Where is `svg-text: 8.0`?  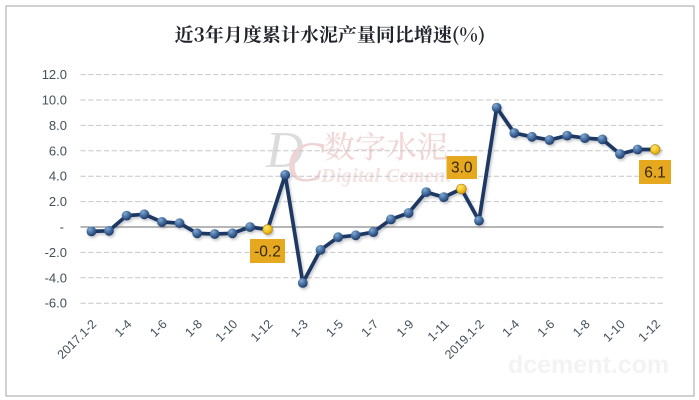
svg-text: 8.0 is located at coordinates (58, 125).